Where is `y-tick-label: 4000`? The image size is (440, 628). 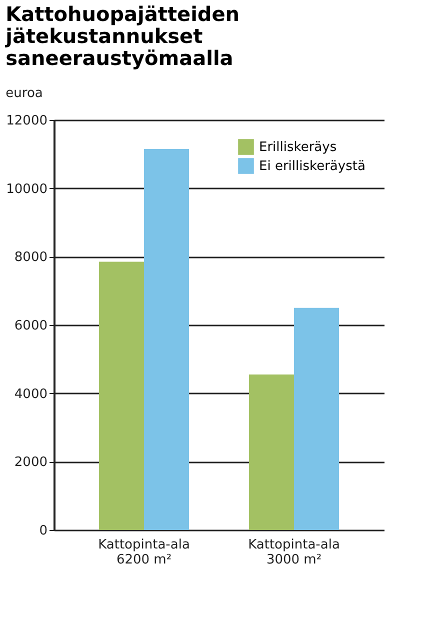
y-tick-label: 4000 is located at coordinates (31, 394).